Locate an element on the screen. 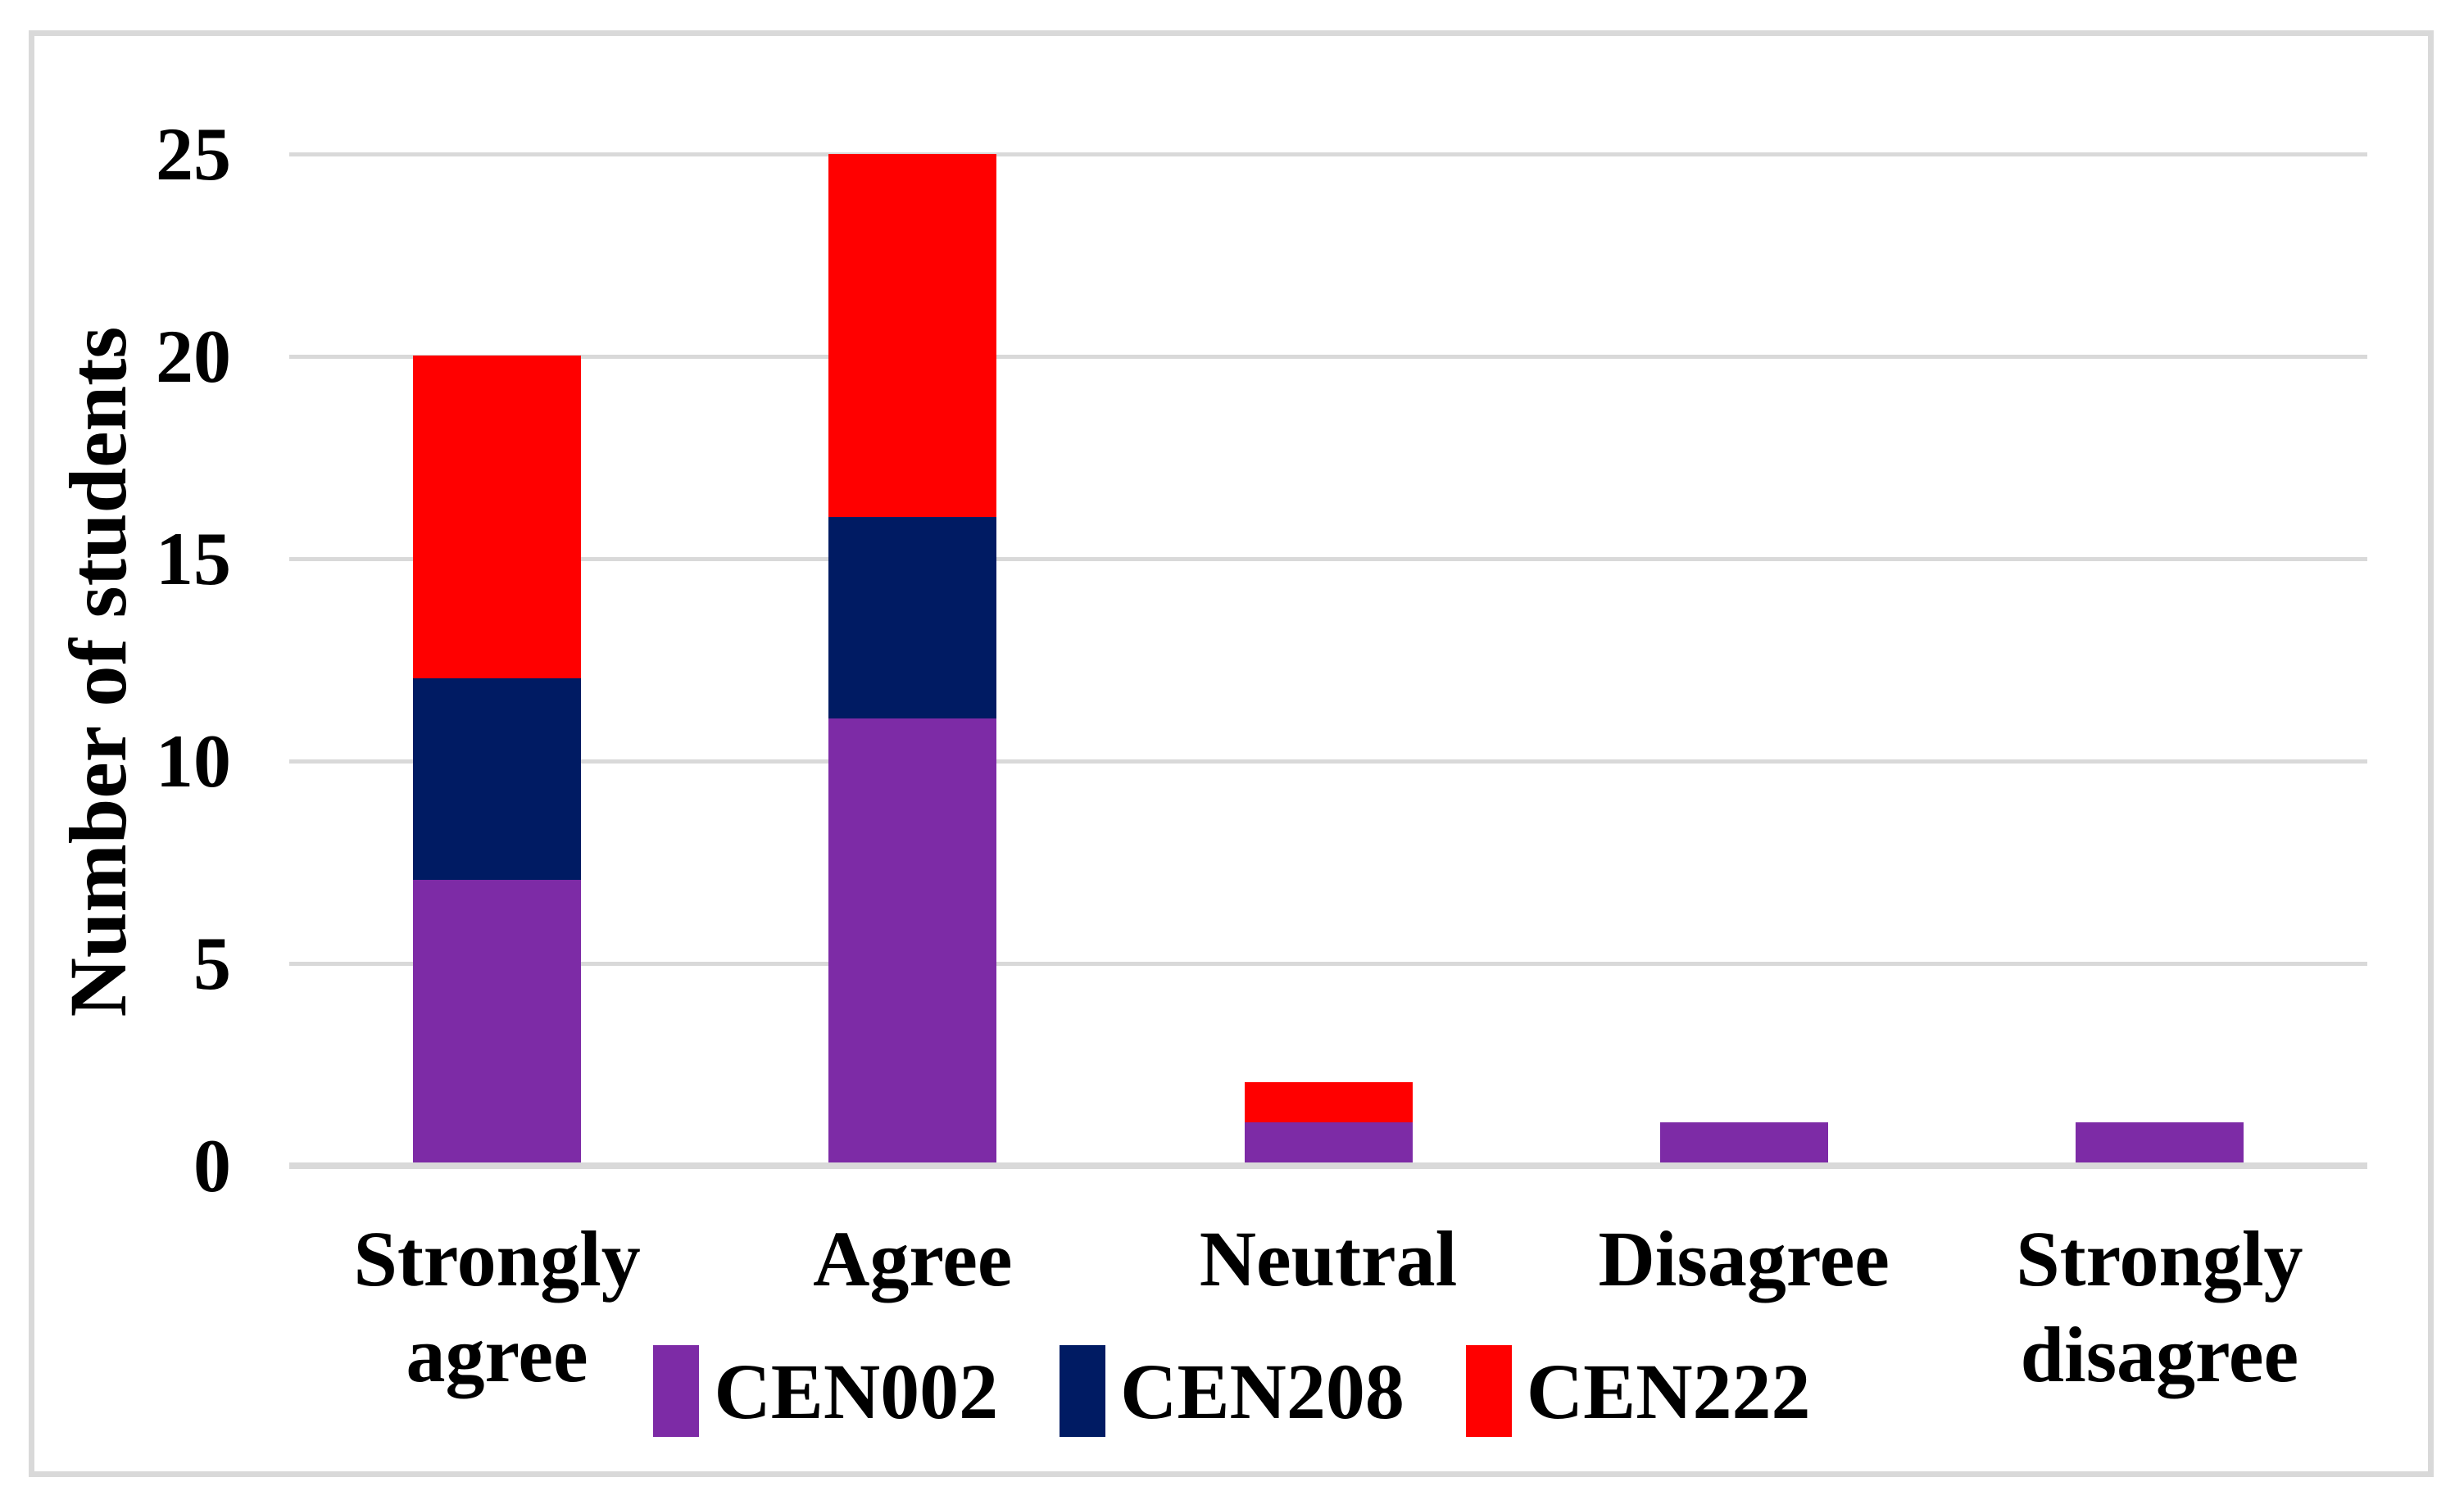 The height and width of the screenshot is (1509, 2464). legend-swatch-CEN222 is located at coordinates (1488, 1391).